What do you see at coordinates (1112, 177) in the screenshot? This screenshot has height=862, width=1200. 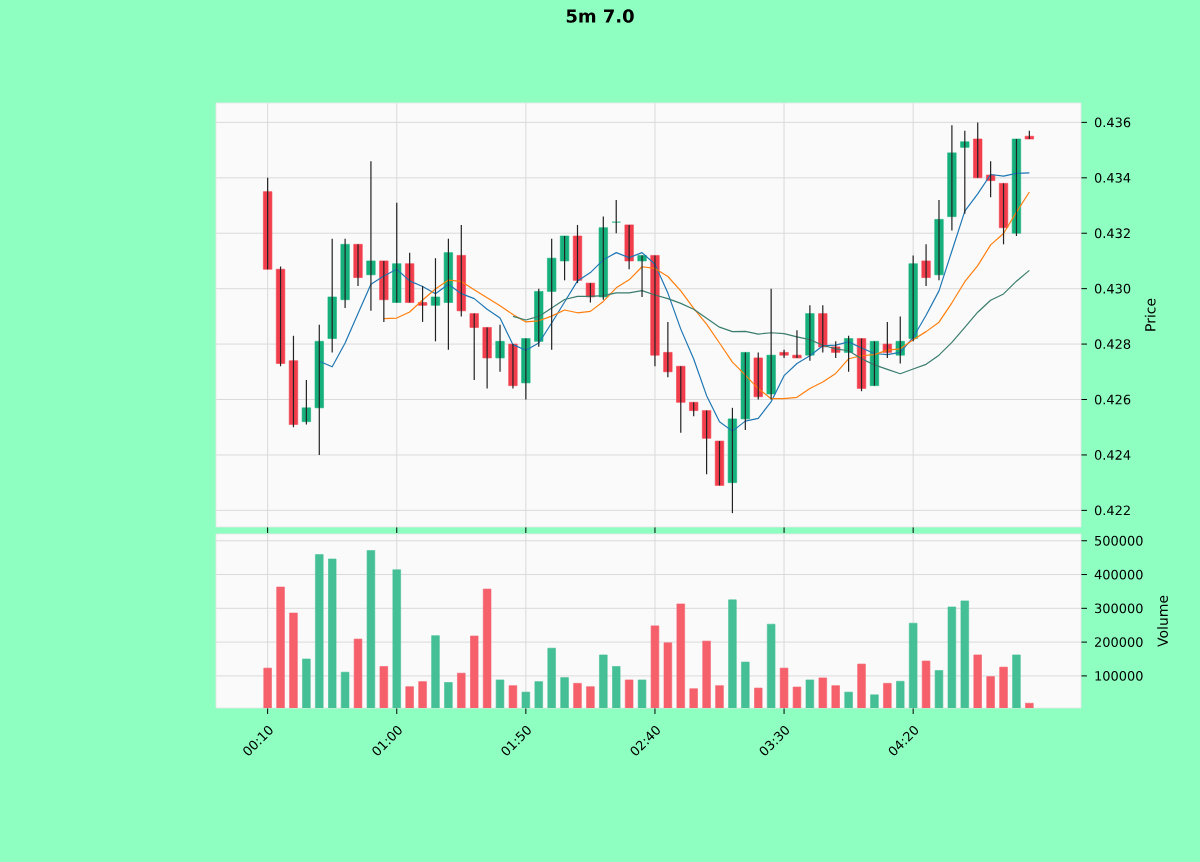 I see `y-tick-label: 0.434` at bounding box center [1112, 177].